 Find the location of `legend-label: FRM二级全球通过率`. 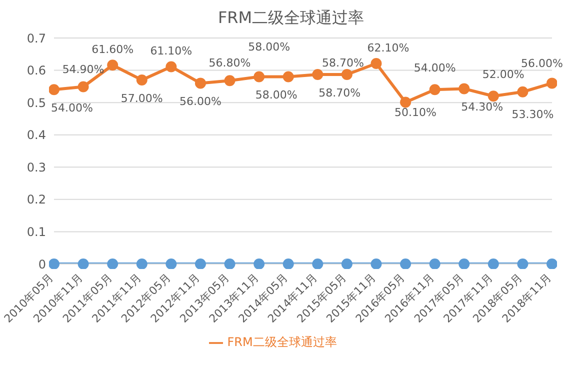

legend-label: FRM二级全球通过率 is located at coordinates (282, 342).